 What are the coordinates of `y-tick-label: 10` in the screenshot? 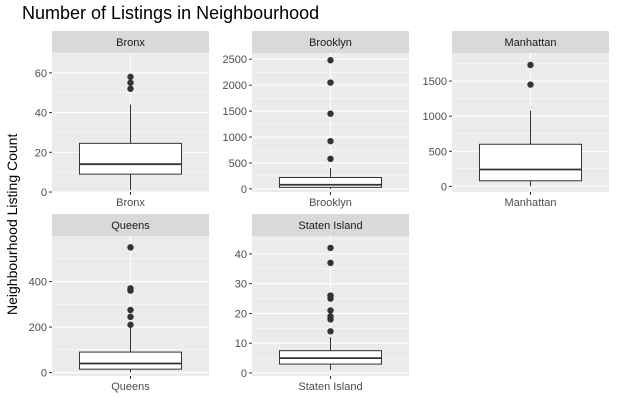 It's located at (241, 344).